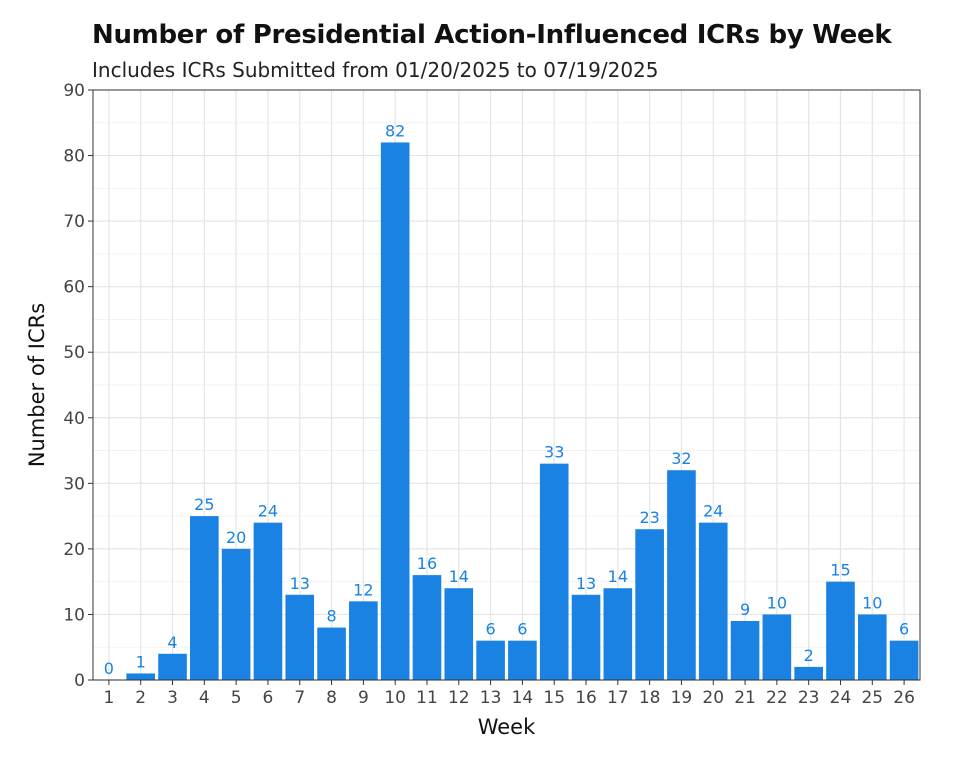 This screenshot has height=768, width=960. I want to click on bar-value-label: 12, so click(363, 589).